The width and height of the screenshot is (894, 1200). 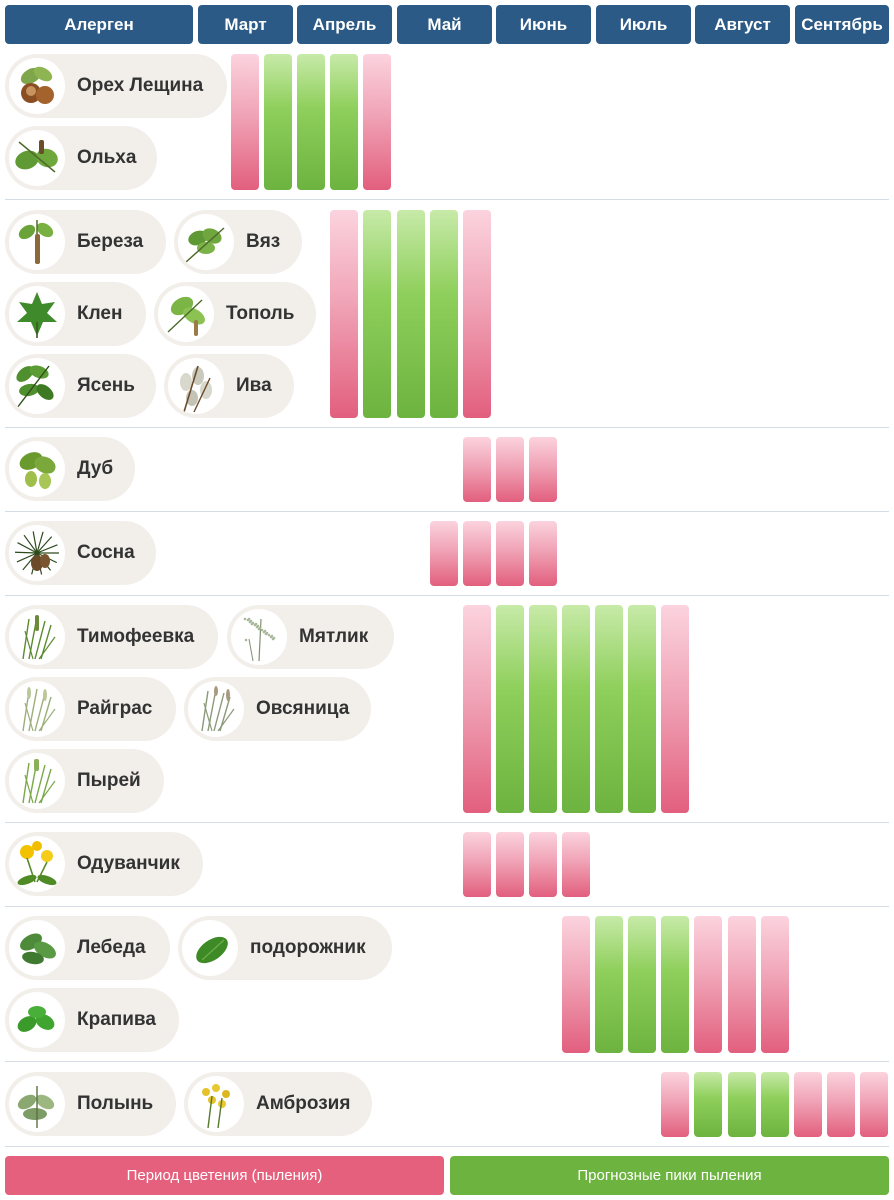 I want to click on allergen-name: подорожник, so click(x=308, y=947).